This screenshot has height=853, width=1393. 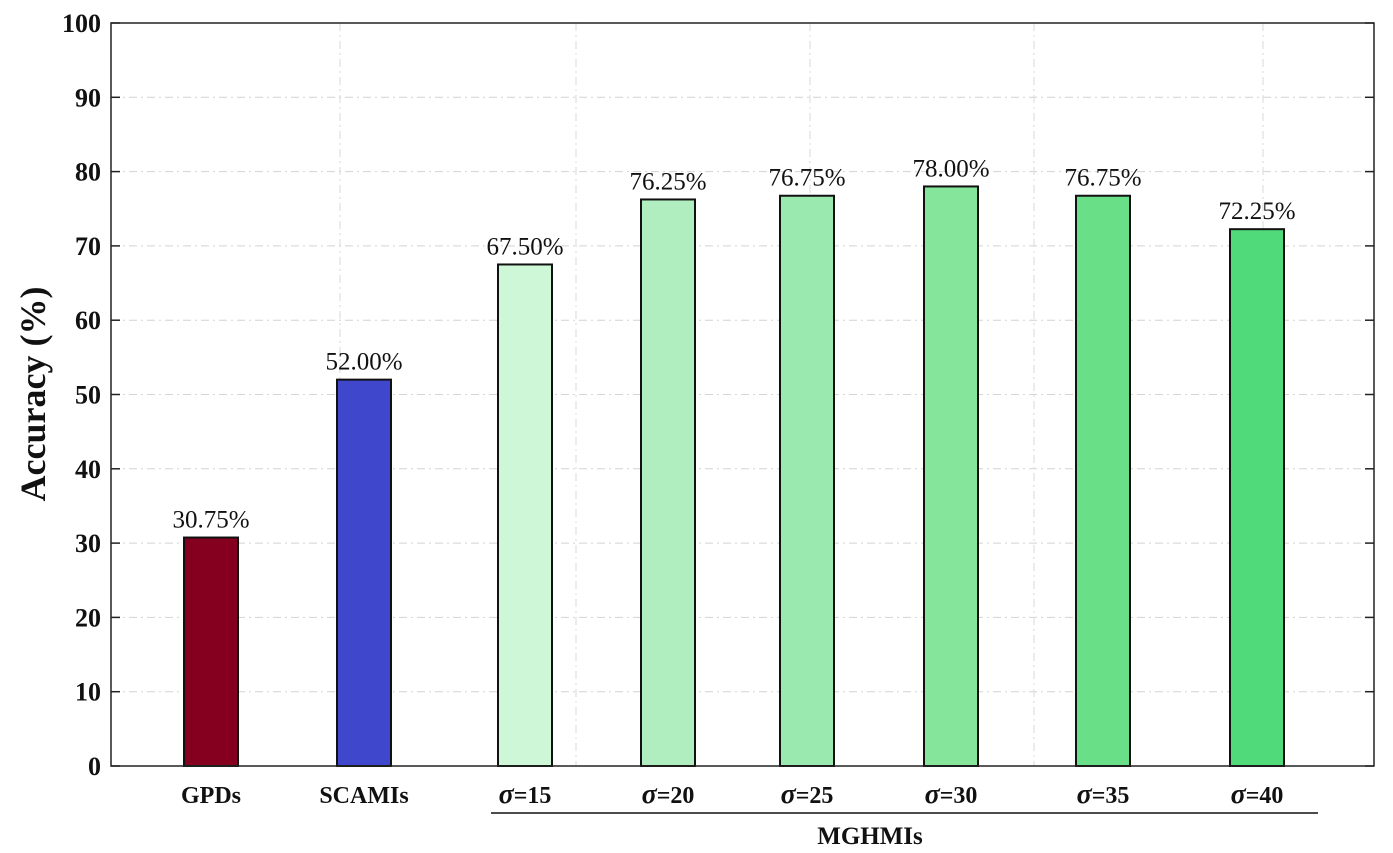 I want to click on x-tick-label: GPDs, so click(x=211, y=796).